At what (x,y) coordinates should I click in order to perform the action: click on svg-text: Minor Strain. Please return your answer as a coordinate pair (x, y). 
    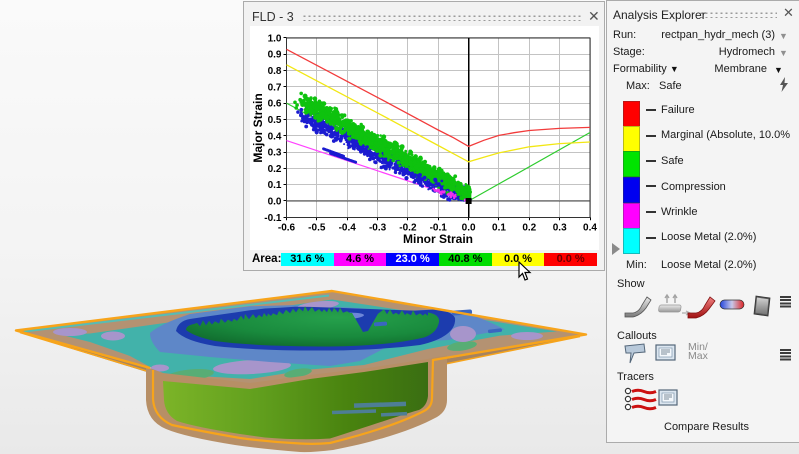
    Looking at the image, I should click on (438, 239).